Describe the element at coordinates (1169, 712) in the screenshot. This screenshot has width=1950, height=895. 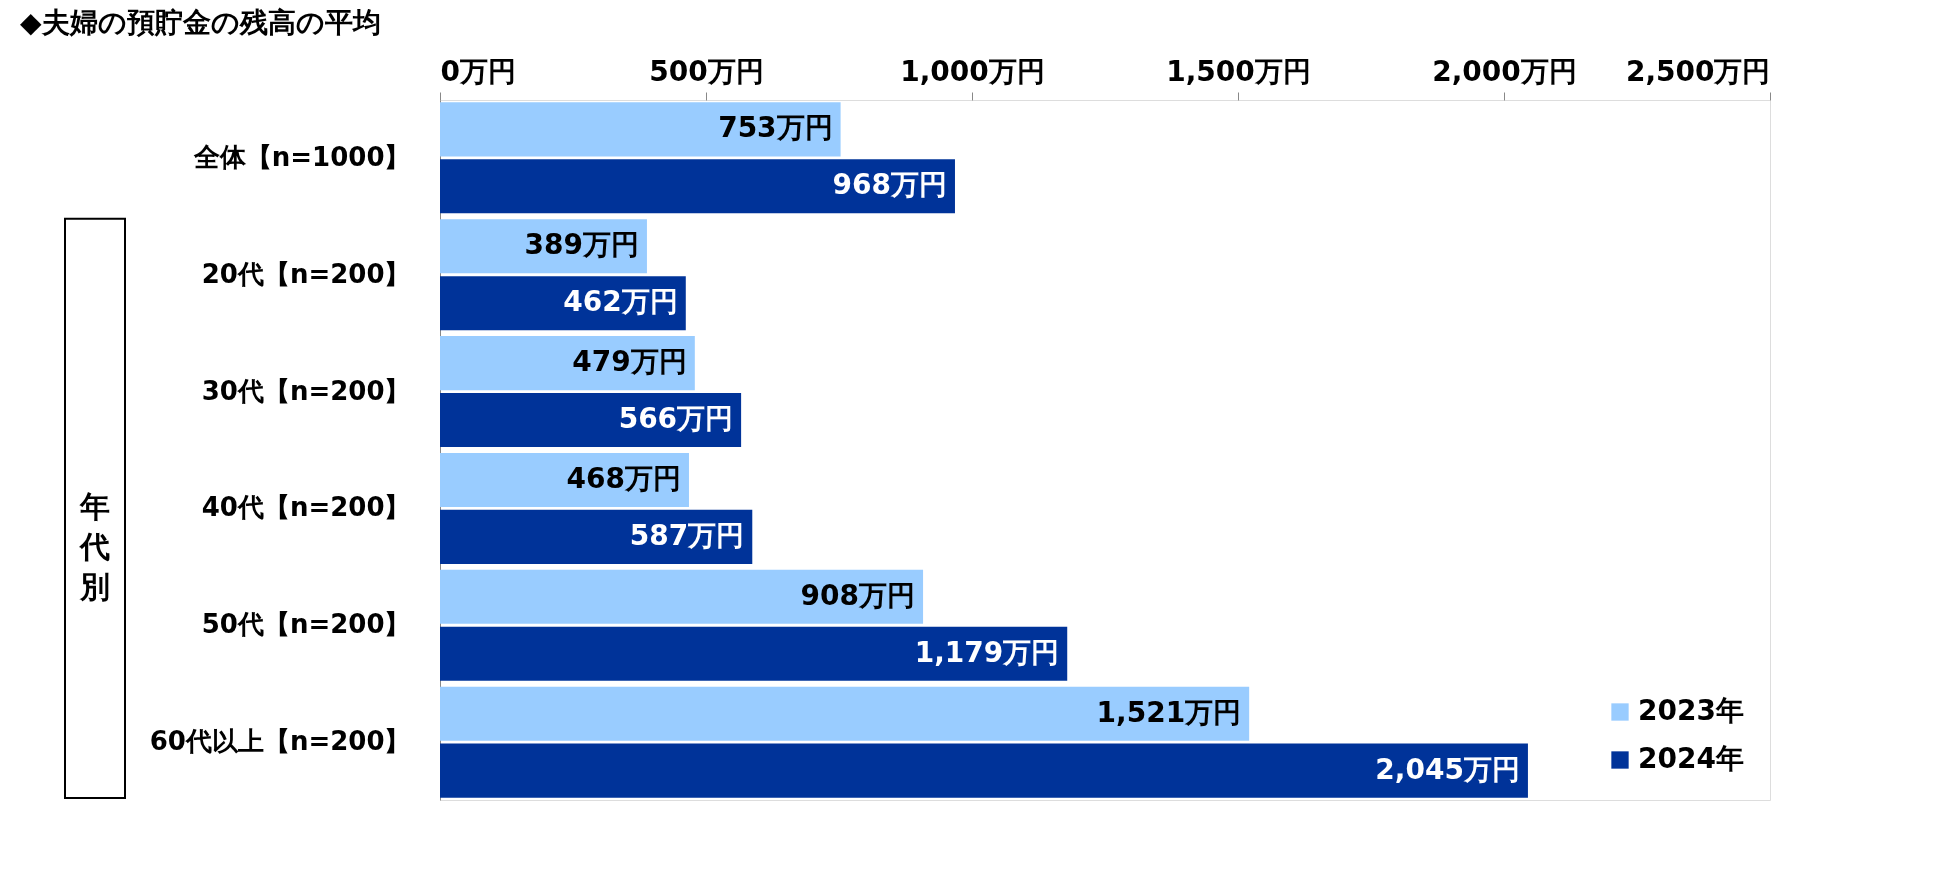
I see `data-label: 1,521万円` at that location.